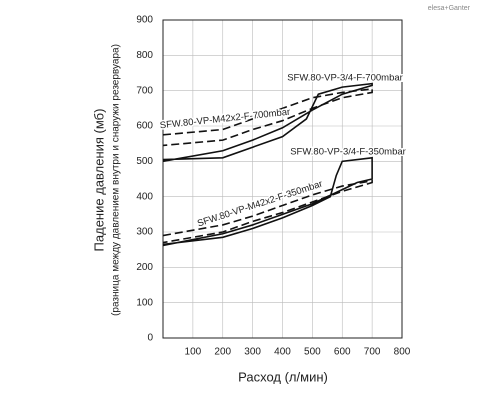 This screenshot has width=500, height=400. What do you see at coordinates (98, 180) in the screenshot?
I see `y-axis-label: Падение давления (мб)` at bounding box center [98, 180].